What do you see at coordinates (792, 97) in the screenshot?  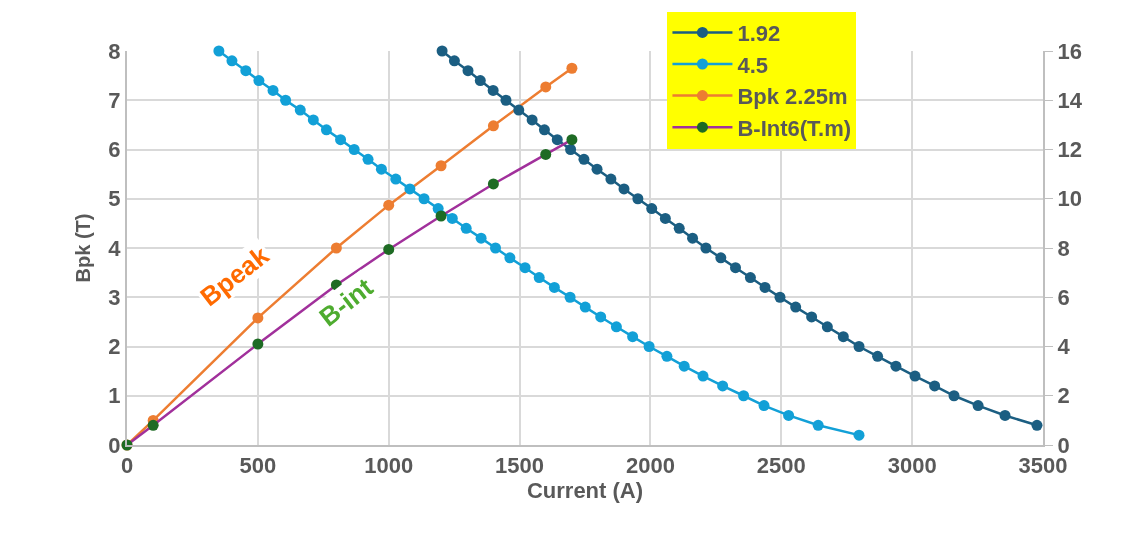 I see `legend-label: Bpk 2.25m` at bounding box center [792, 97].